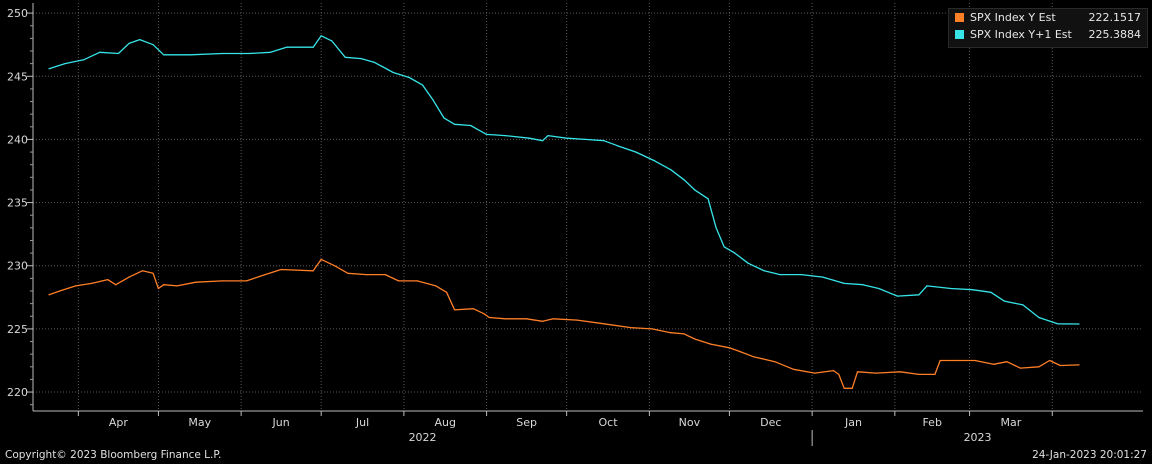  I want to click on x-month-label: Aug, so click(445, 422).